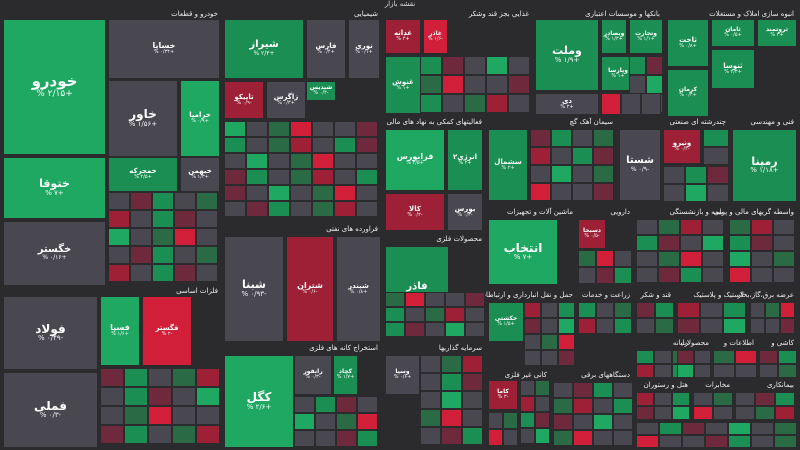 This screenshot has height=450, width=800. What do you see at coordinates (259, 401) in the screenshot?
I see `stock-tile: کگل% ۲/۶+` at bounding box center [259, 401].